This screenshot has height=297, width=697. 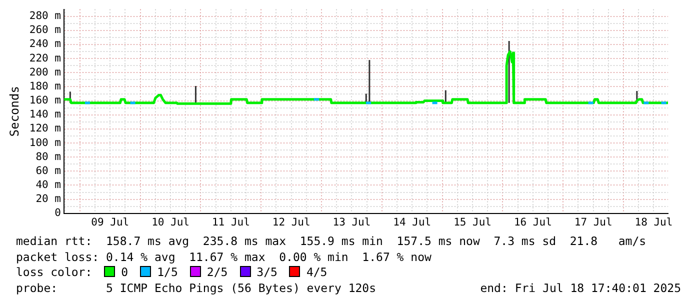 What do you see at coordinates (124, 272) in the screenshot?
I see `legend-label: 0` at bounding box center [124, 272].